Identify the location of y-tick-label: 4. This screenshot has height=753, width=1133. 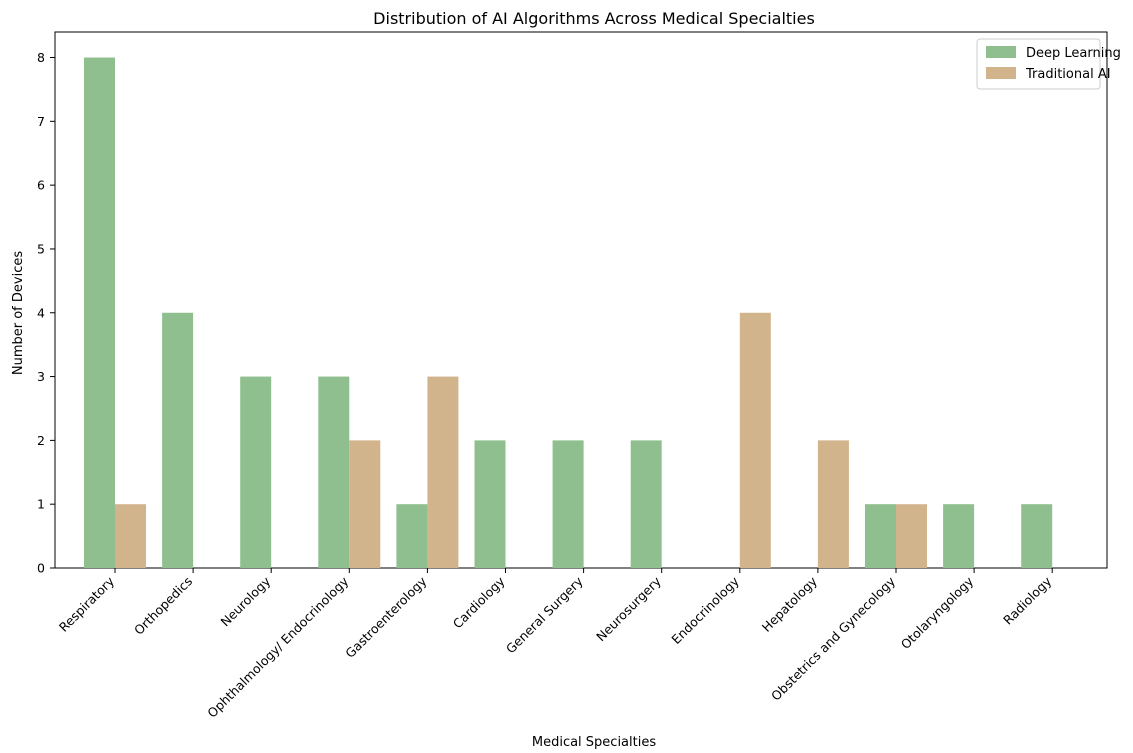
(41, 312).